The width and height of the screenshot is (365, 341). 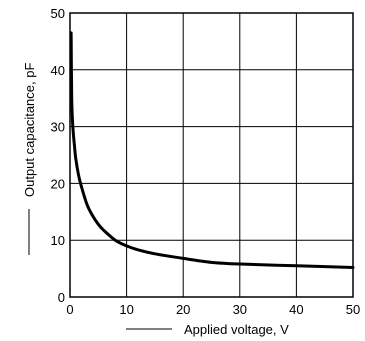 I want to click on y-axis-title: Output capacitance, pF, so click(x=29, y=130).